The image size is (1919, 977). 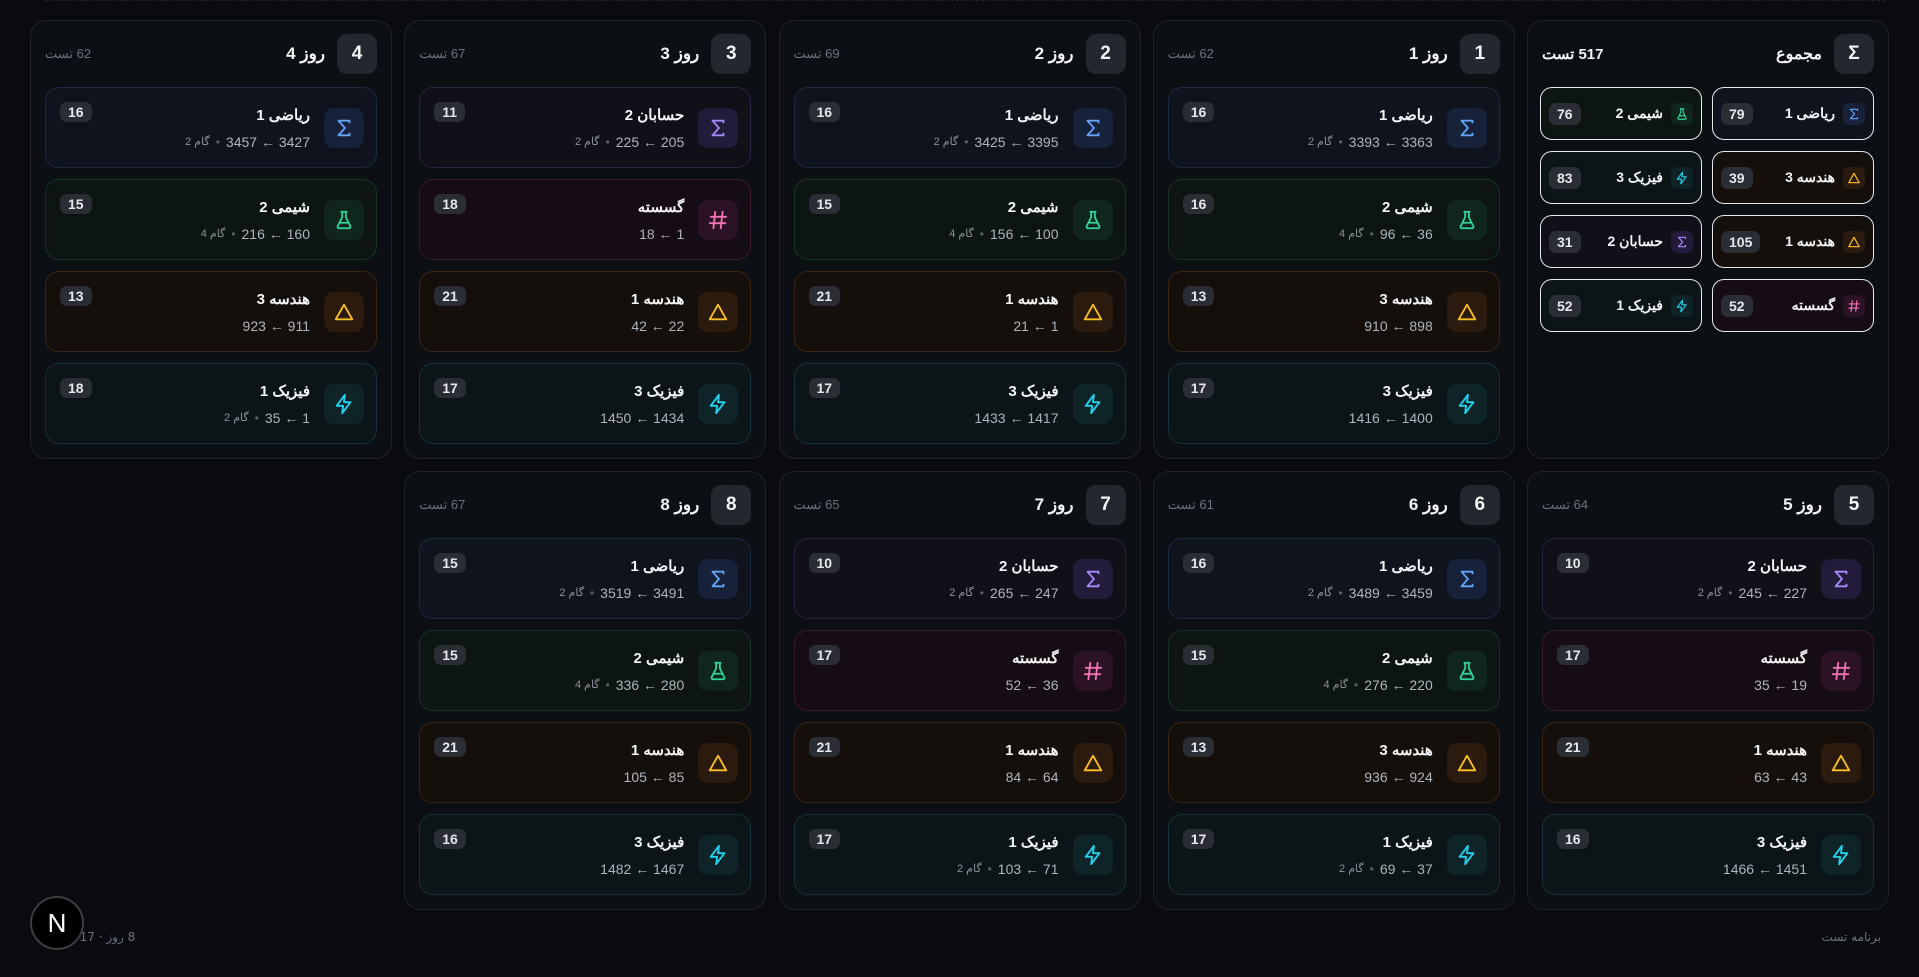 What do you see at coordinates (1854, 505) in the screenshot?
I see `day-number-badge: 5` at bounding box center [1854, 505].